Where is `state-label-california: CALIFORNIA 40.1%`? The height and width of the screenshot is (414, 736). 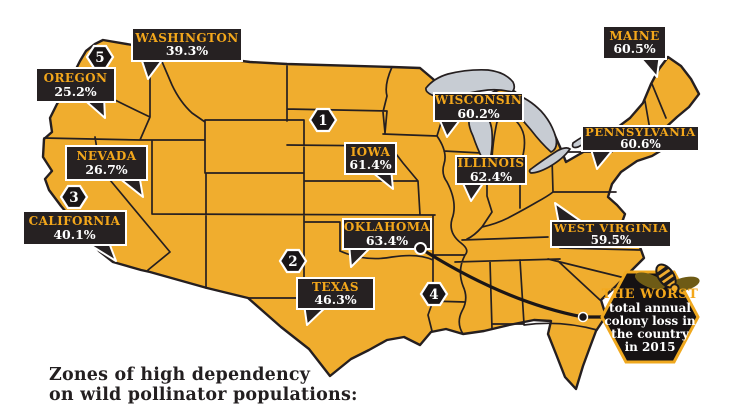 state-label-california: CALIFORNIA 40.1% is located at coordinates (74, 228).